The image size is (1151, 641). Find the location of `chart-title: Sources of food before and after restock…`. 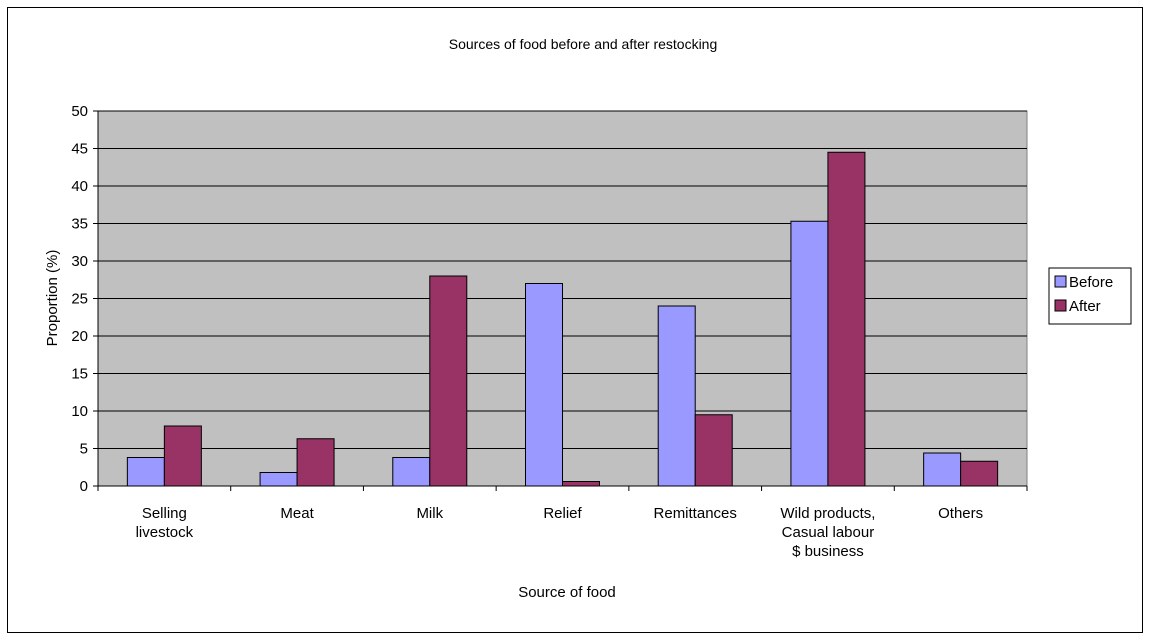

chart-title: Sources of food before and after restock… is located at coordinates (583, 44).